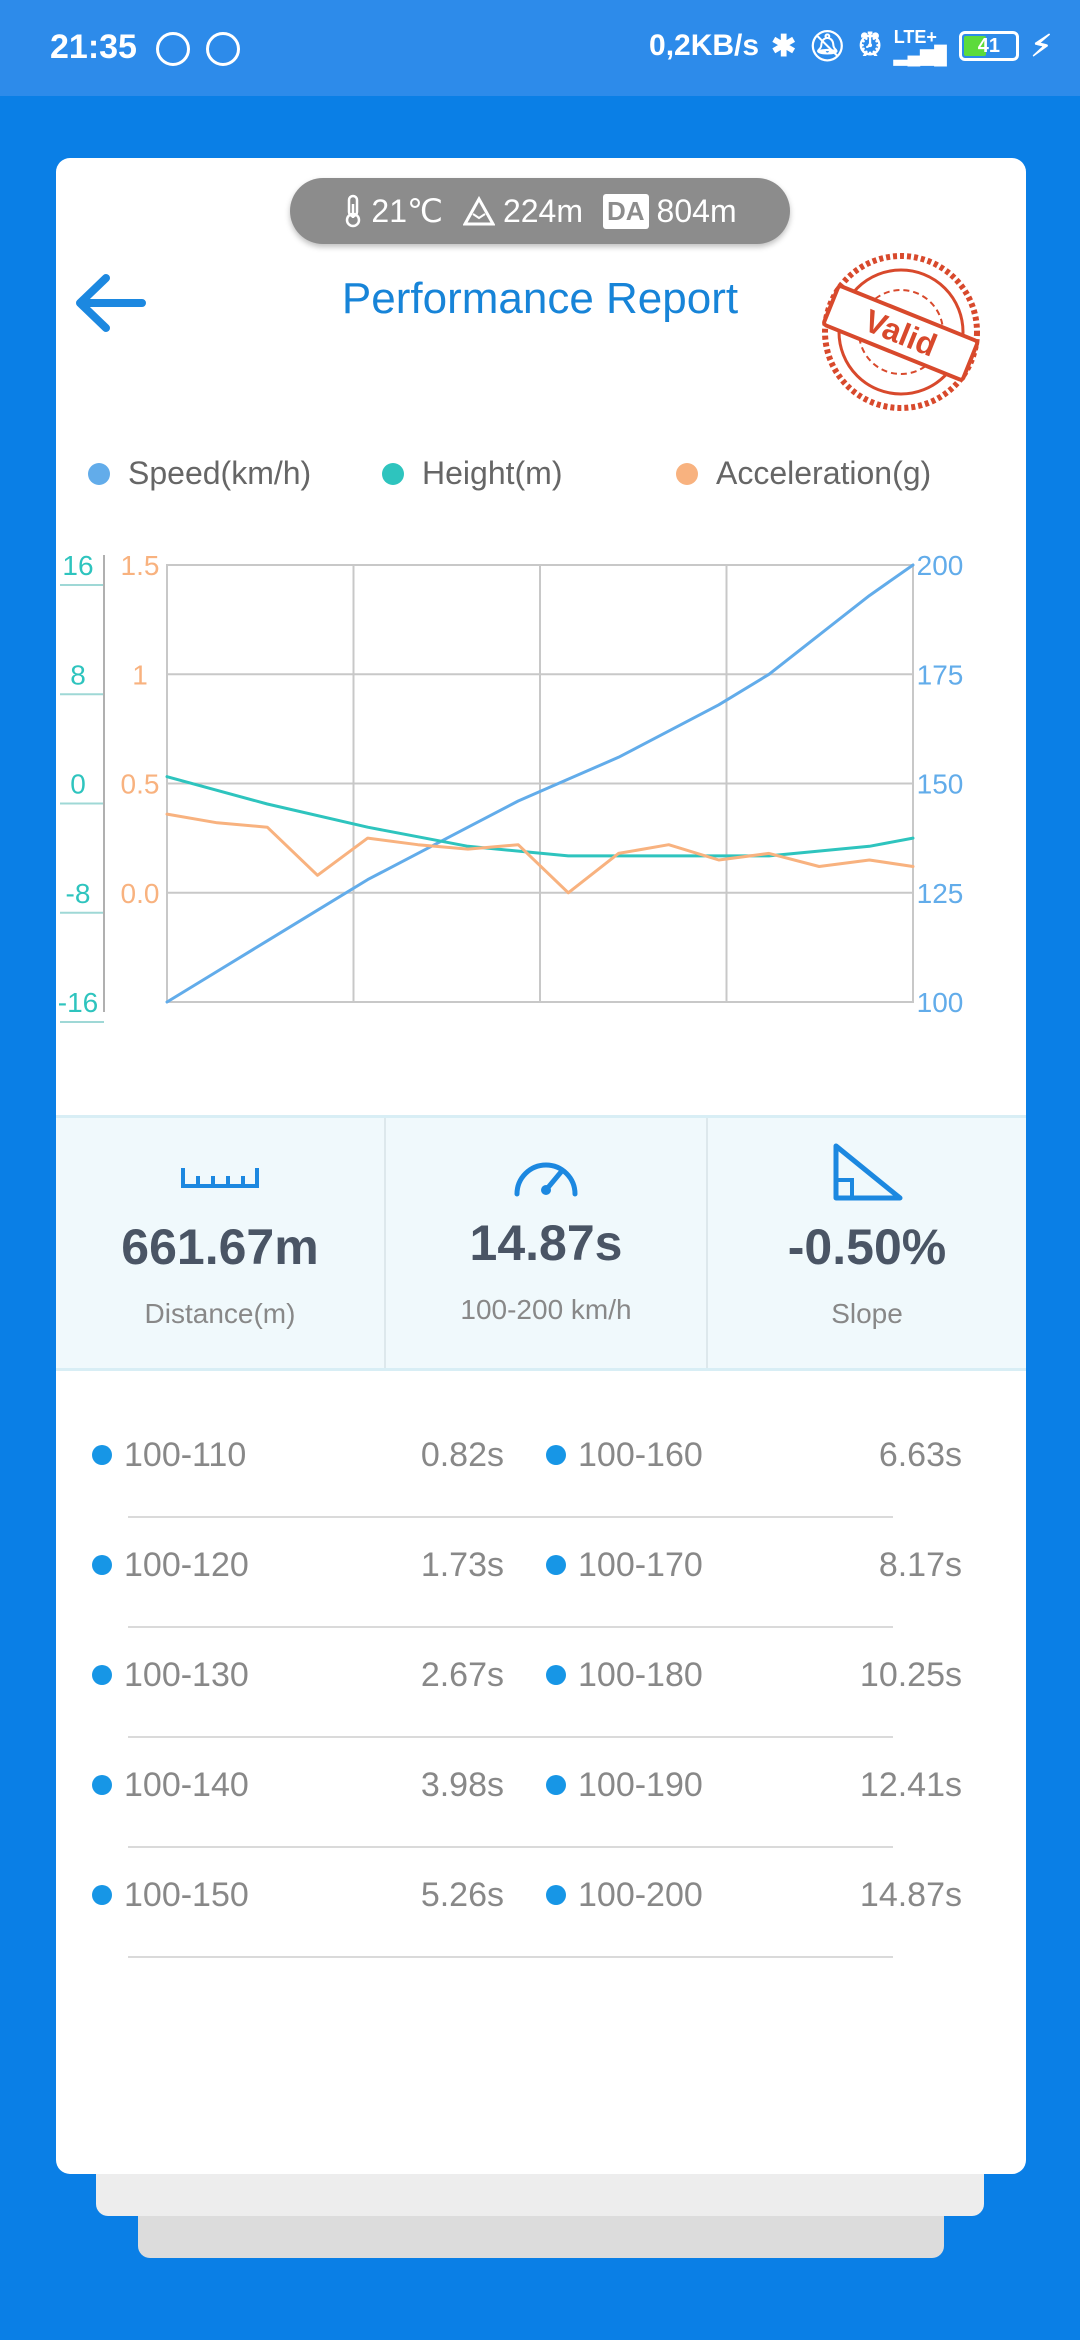  I want to click on ruler-icon, so click(220, 1178).